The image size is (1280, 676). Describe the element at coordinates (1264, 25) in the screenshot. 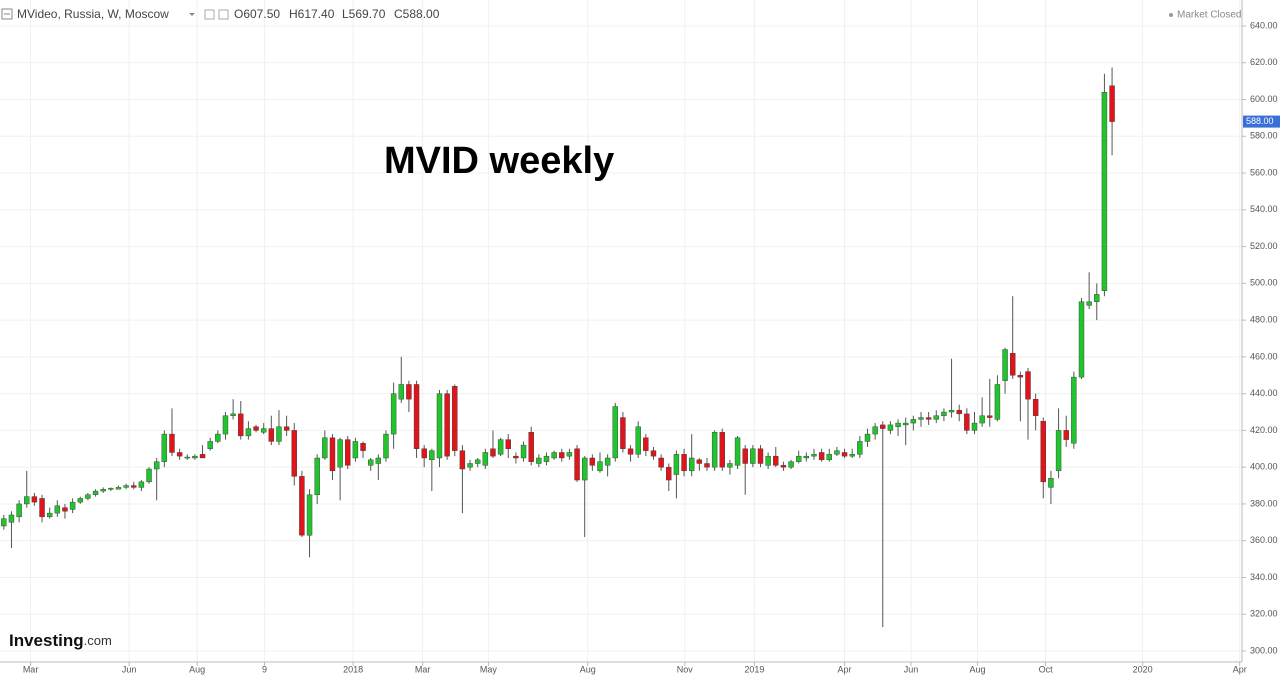

I see `y-tick-label: 640.00` at that location.